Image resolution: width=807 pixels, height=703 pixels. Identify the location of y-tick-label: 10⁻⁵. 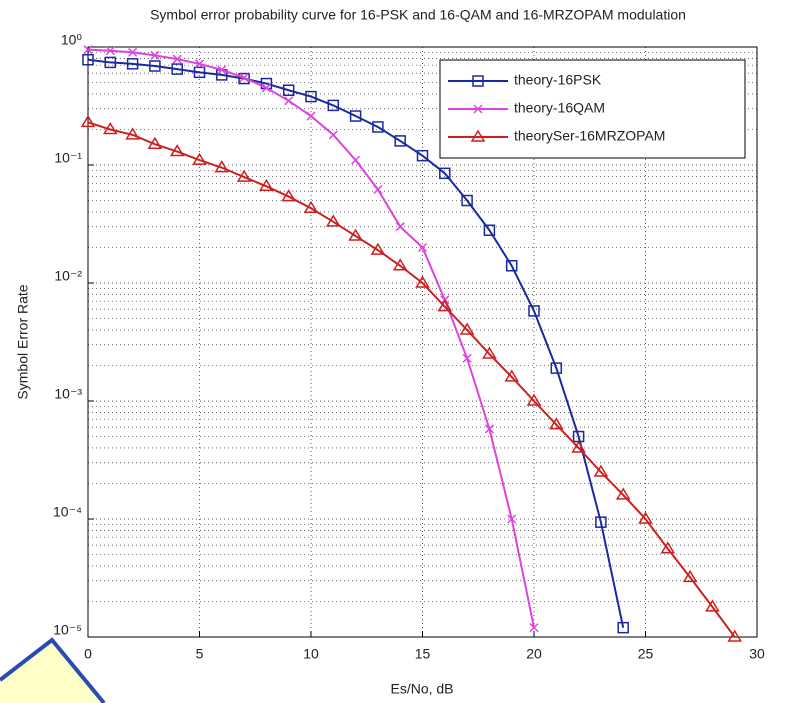
(67, 630).